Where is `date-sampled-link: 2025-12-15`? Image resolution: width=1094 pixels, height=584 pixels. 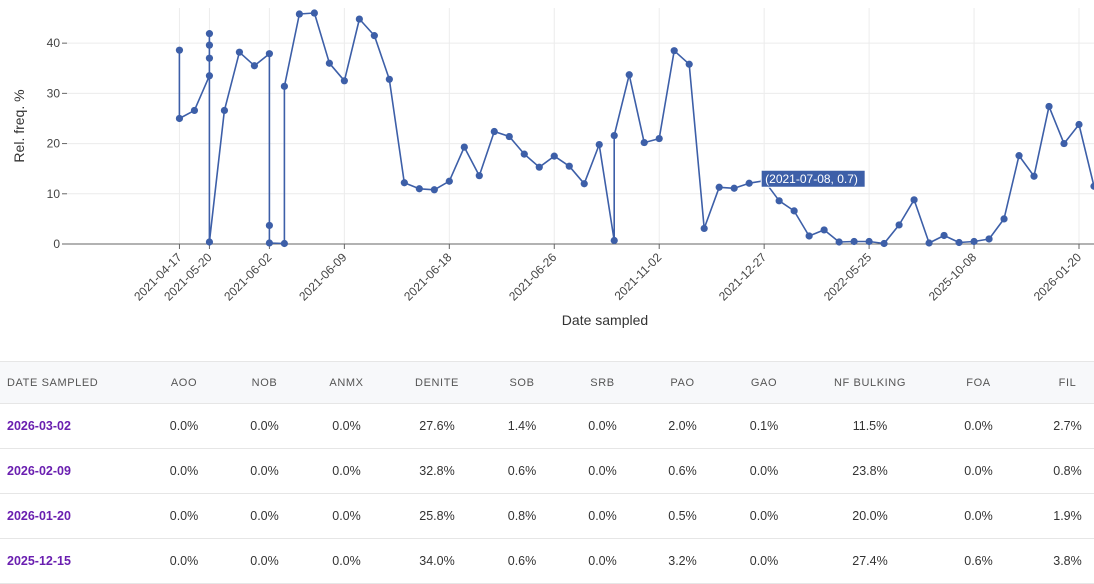 date-sampled-link: 2025-12-15 is located at coordinates (39, 561).